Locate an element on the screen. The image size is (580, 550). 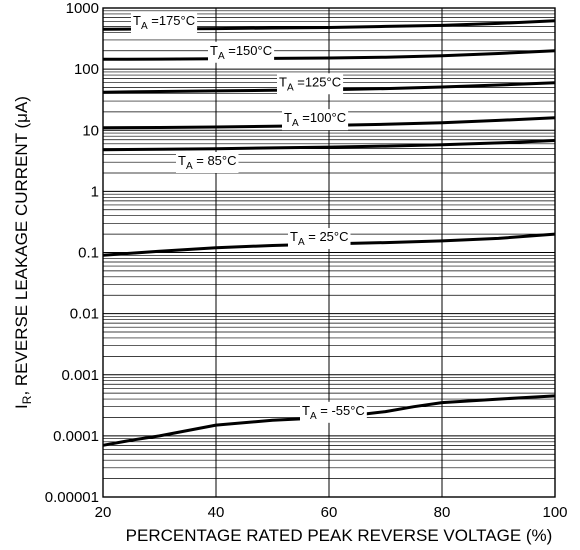
y-tick-label: 1 is located at coordinates (95, 191).